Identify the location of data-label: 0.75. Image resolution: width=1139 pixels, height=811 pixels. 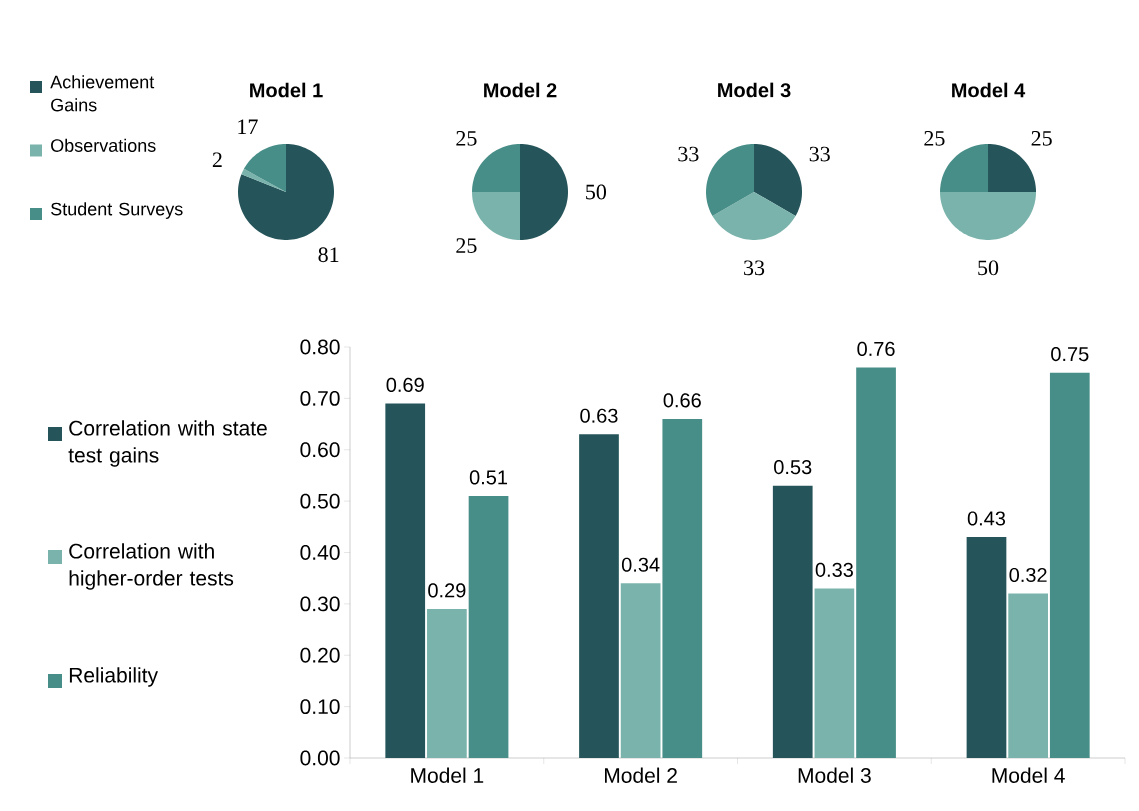
(1070, 354).